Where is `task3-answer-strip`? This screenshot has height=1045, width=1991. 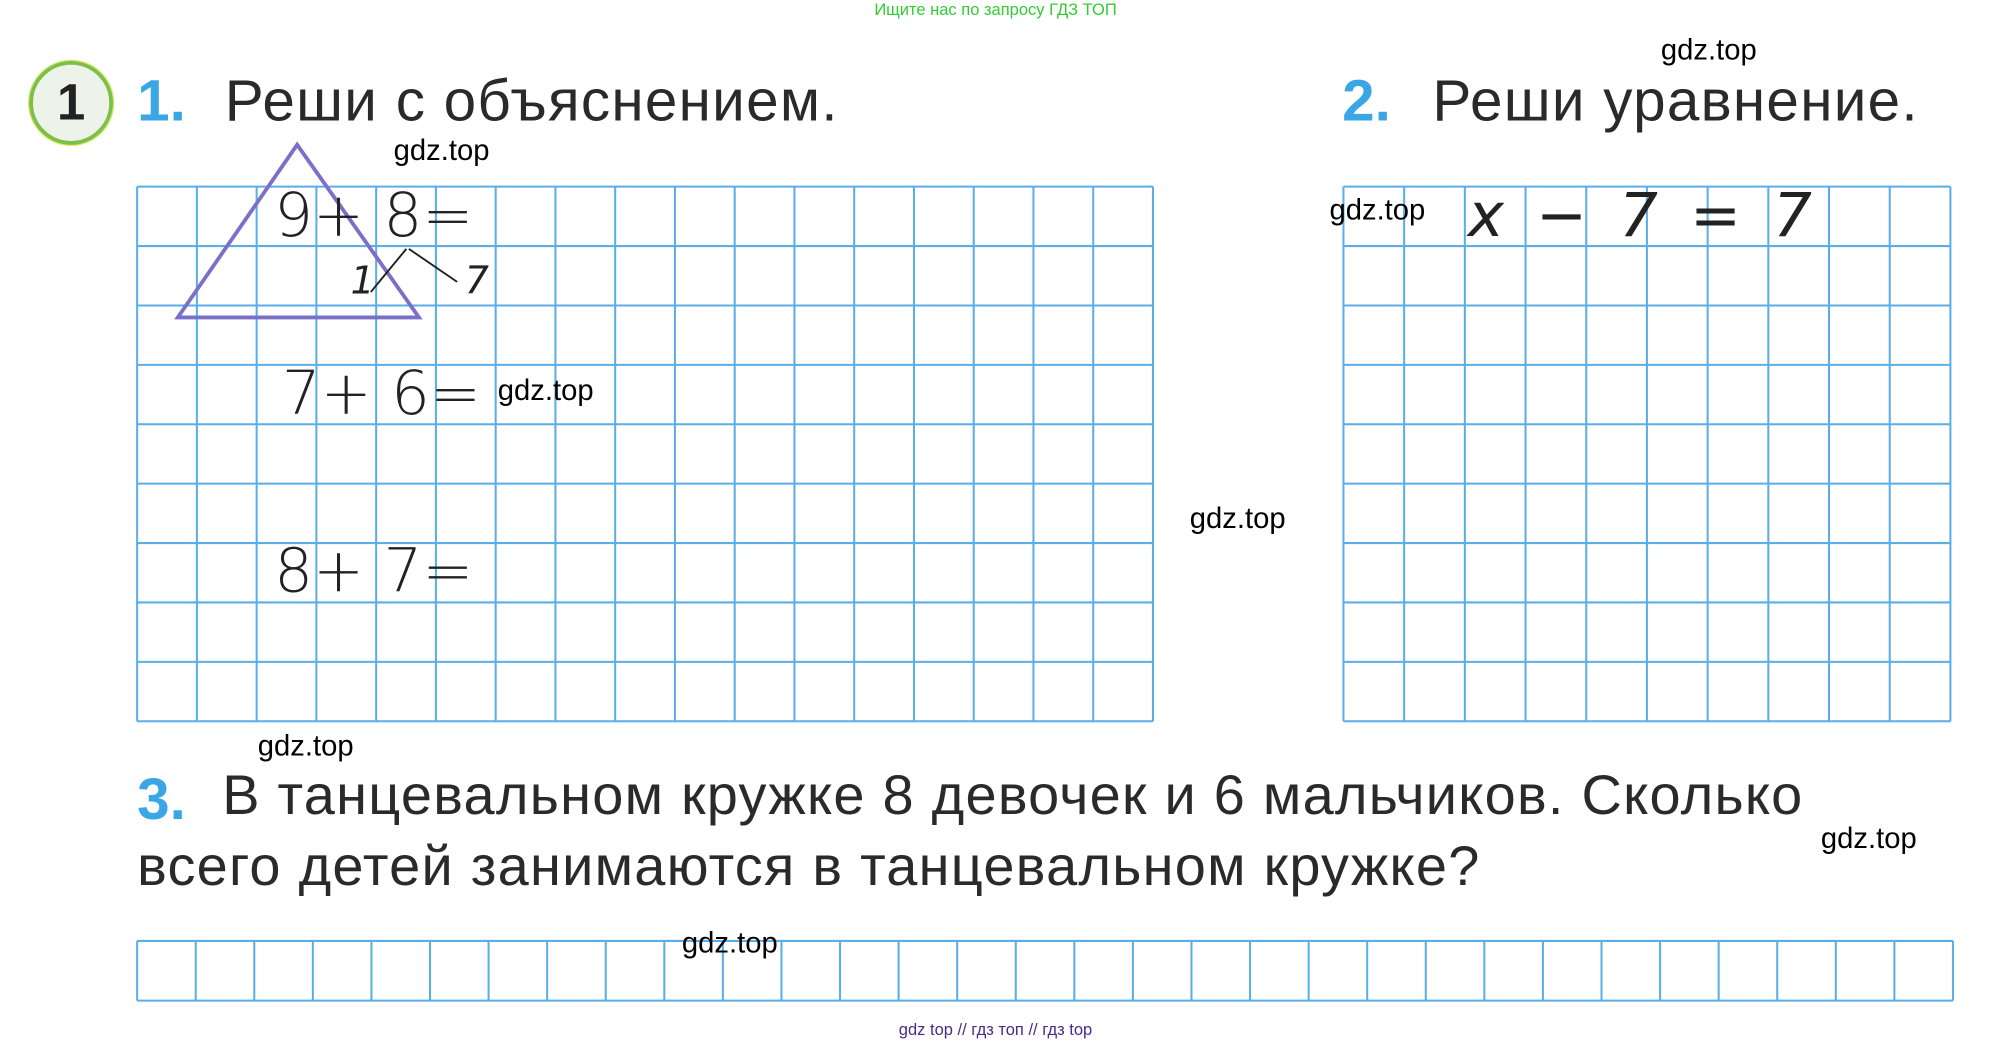 task3-answer-strip is located at coordinates (1045, 970).